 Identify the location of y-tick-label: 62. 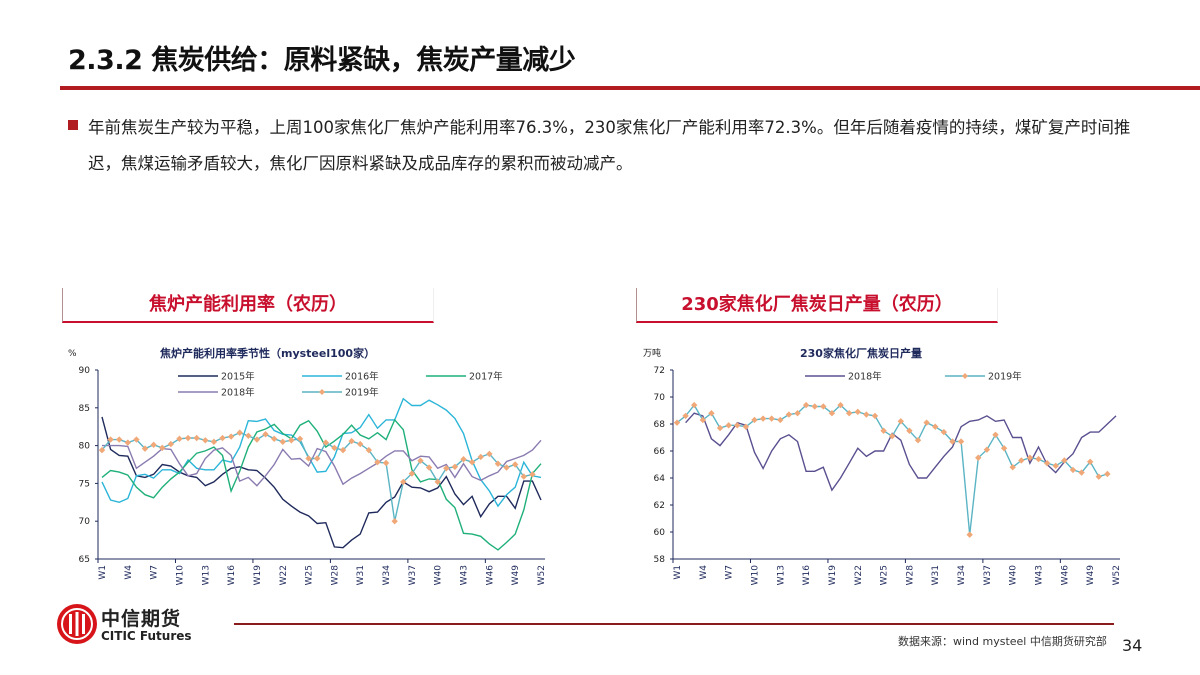
(659, 506).